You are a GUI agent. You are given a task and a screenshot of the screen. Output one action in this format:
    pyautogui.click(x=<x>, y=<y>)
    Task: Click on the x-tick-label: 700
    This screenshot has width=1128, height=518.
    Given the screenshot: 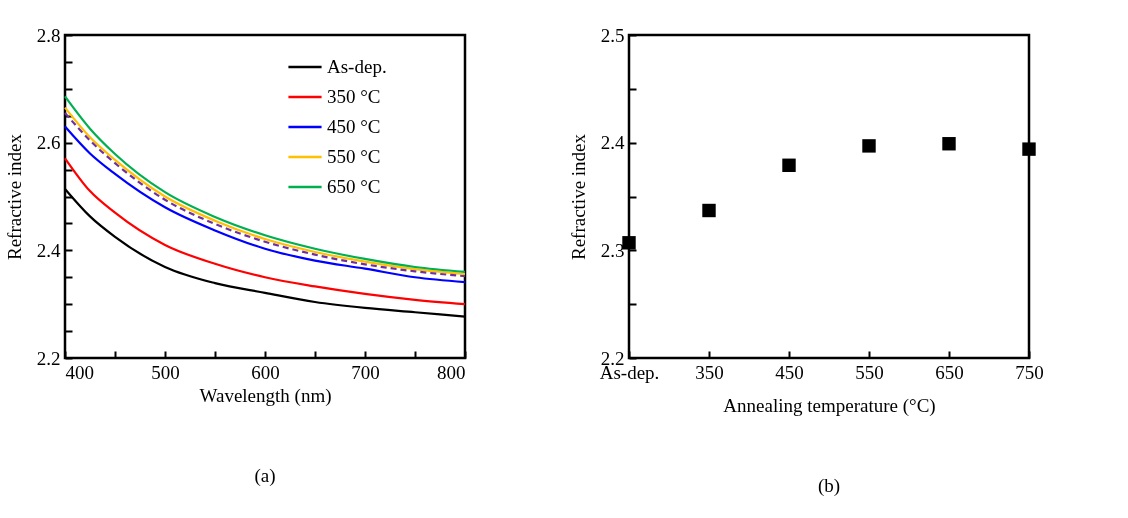 What is the action you would take?
    pyautogui.click(x=365, y=372)
    